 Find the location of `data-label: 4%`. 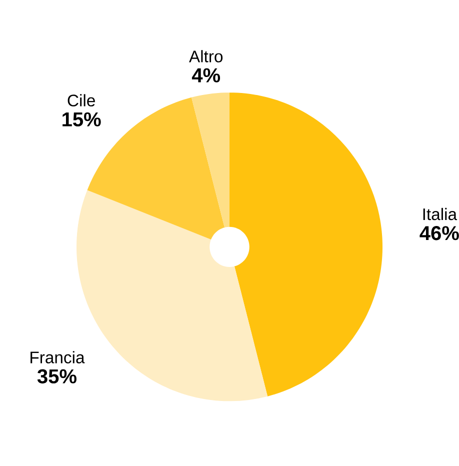

data-label: 4% is located at coordinates (206, 75).